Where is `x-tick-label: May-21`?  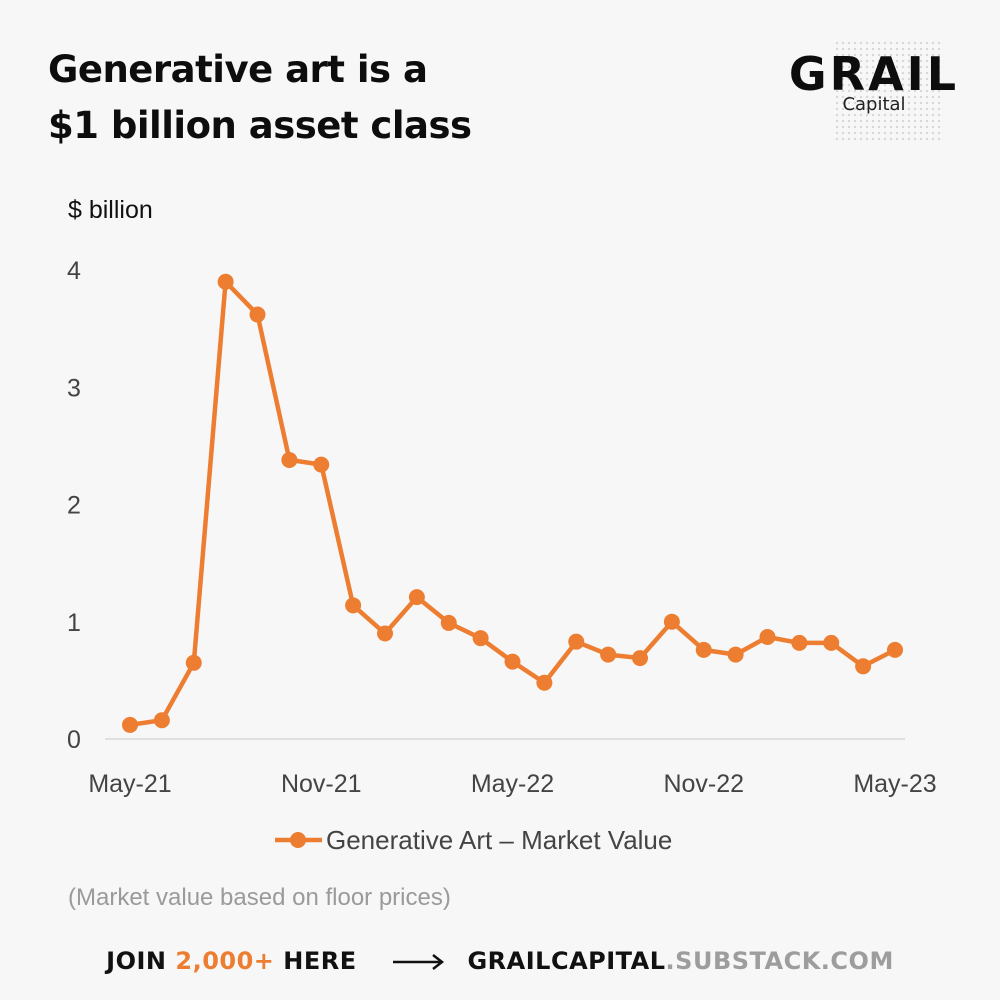
x-tick-label: May-21 is located at coordinates (129, 784).